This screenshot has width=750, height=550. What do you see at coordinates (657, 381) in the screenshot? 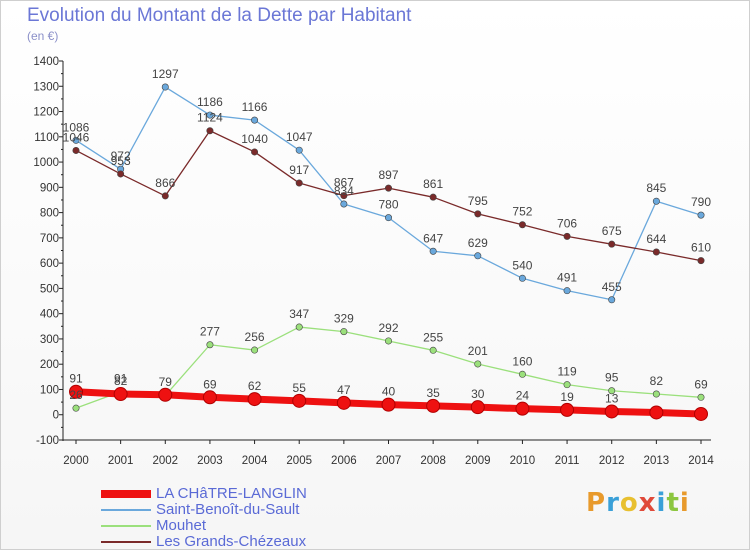
I see `data-label: 82` at bounding box center [657, 381].